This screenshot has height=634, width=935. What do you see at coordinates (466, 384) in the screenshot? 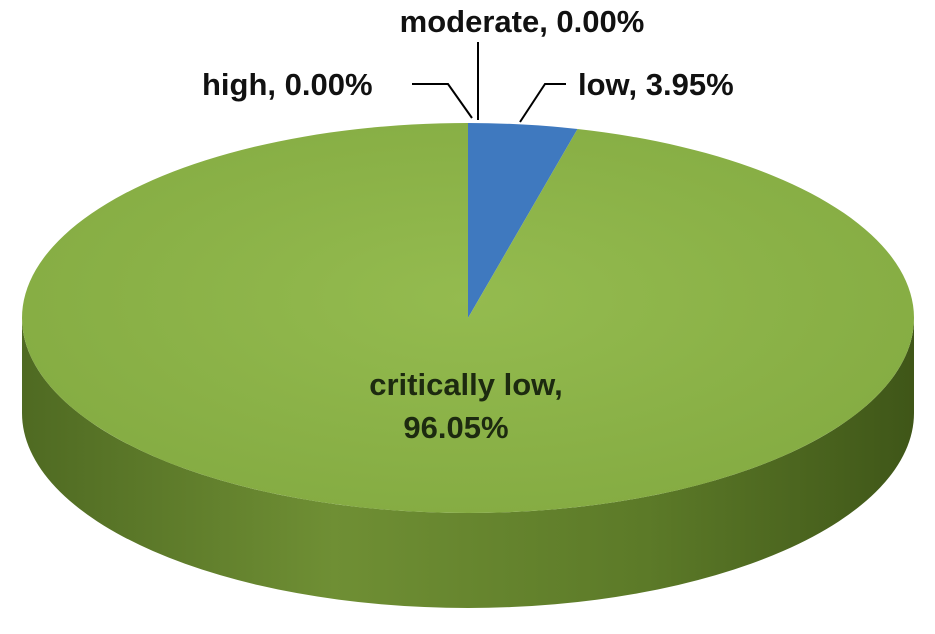
I see `label-critically-low-line1: critically low,` at bounding box center [466, 384].